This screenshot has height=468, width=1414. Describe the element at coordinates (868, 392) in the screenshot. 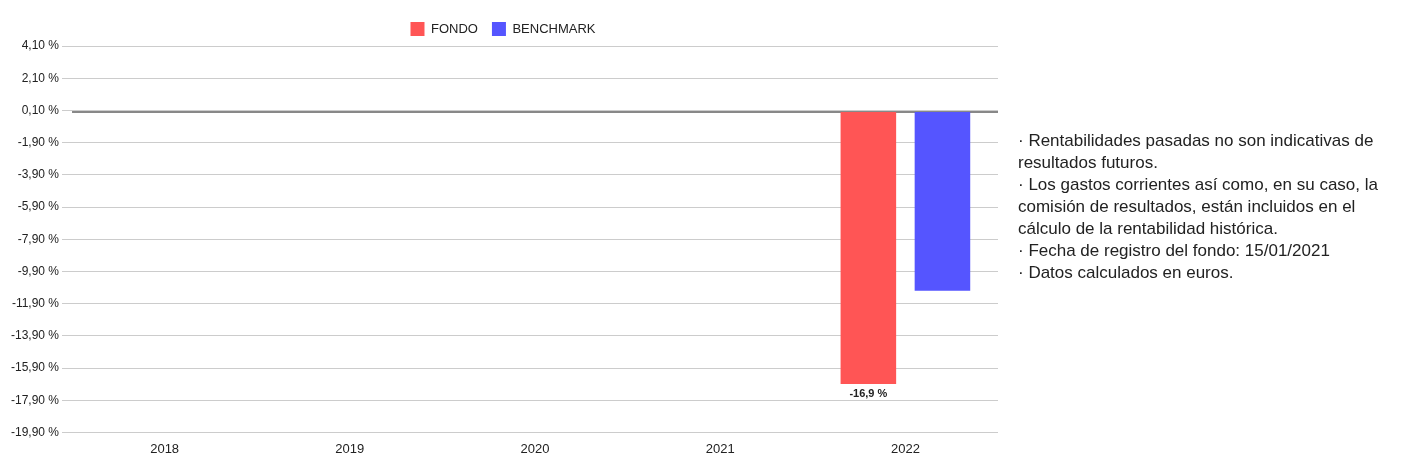

I see `data-label: -16,9 %` at that location.